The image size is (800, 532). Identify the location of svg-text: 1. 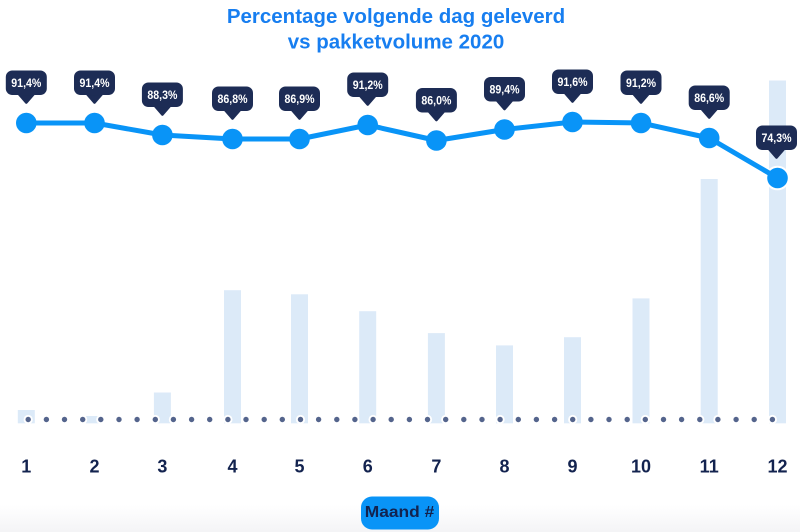
(26, 467).